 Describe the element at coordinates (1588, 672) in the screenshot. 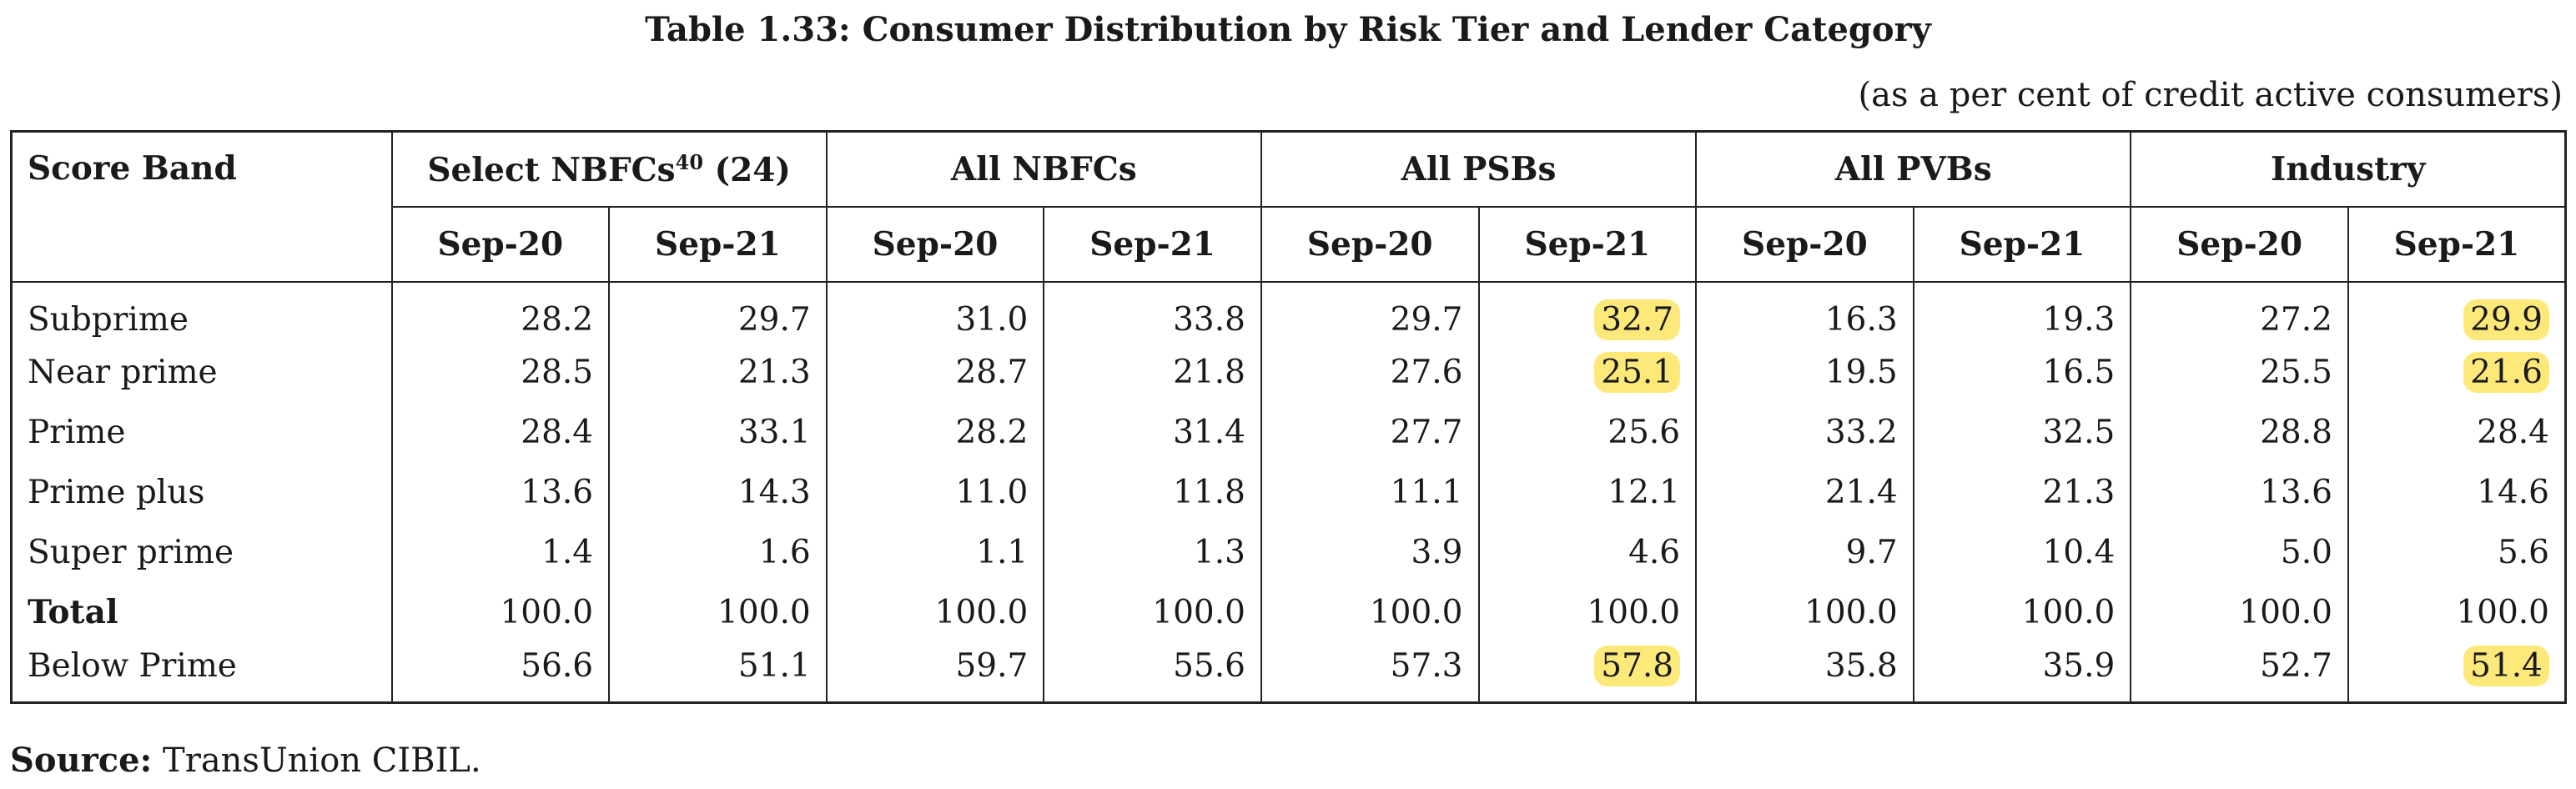

I see `table-cell: 57.8` at that location.